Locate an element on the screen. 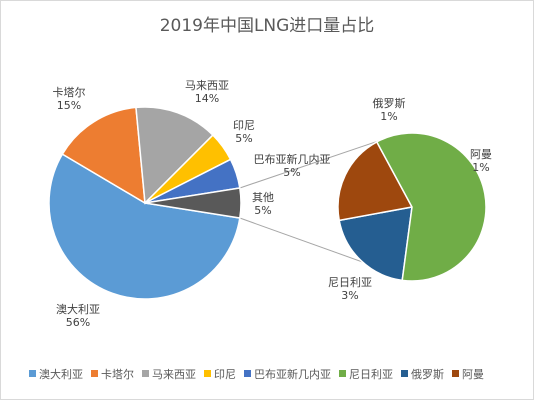 This screenshot has width=534, height=404. legend-label-5: 尼日利亚 is located at coordinates (371, 374).